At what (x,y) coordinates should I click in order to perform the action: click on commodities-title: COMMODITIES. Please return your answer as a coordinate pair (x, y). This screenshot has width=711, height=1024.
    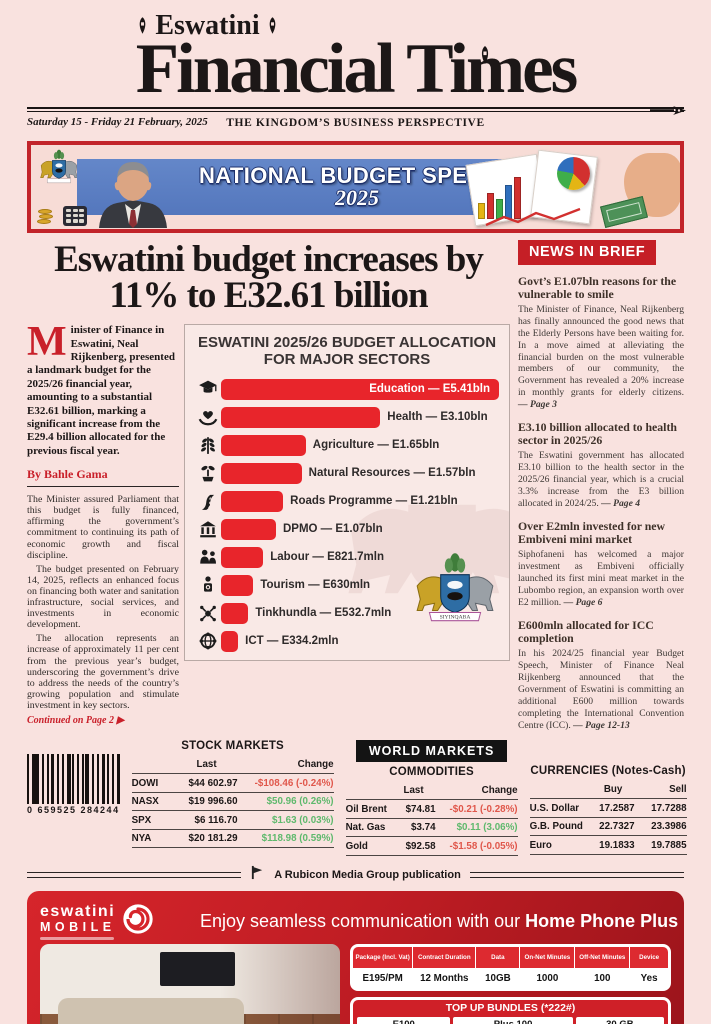
    Looking at the image, I should click on (431, 772).